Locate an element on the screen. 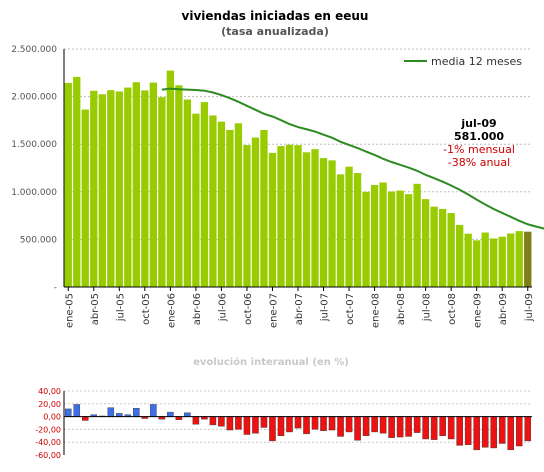 This screenshot has height=472, width=544. main-x-tick-label: abr-05 is located at coordinates (95, 309).